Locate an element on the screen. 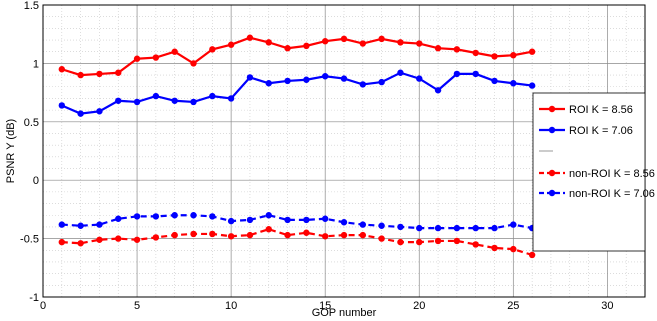 The image size is (657, 321). x-tick-label: 20 is located at coordinates (419, 306).